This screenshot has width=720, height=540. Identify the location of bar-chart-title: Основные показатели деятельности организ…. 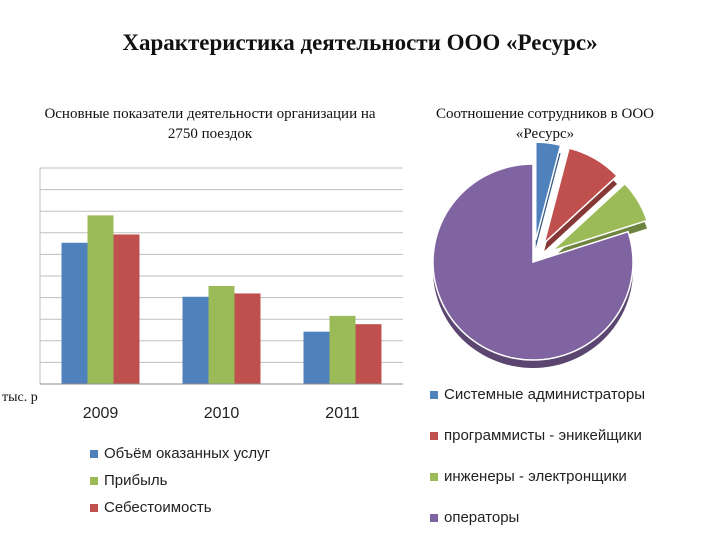
(210, 124).